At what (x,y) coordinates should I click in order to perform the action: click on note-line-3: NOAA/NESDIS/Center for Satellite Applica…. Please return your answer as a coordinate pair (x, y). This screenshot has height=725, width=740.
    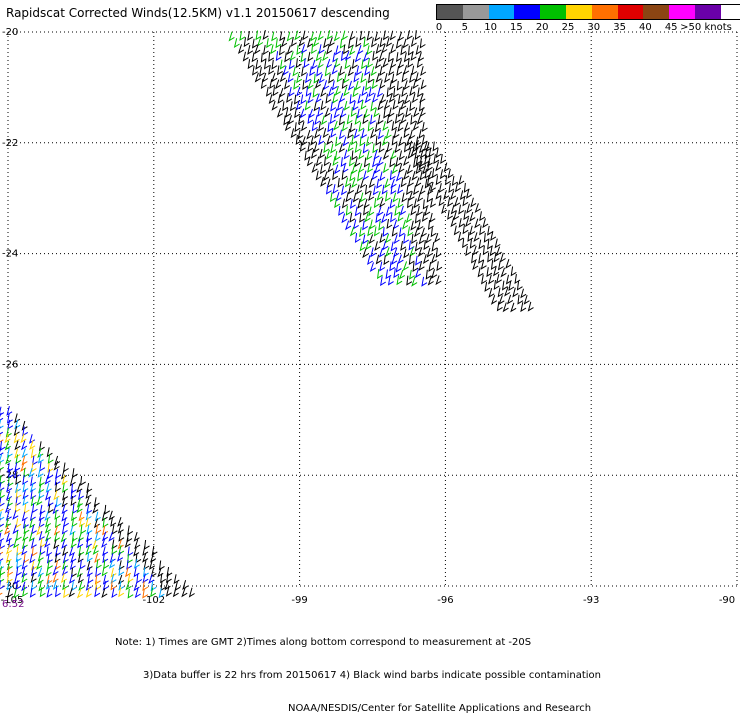
    Looking at the image, I should click on (440, 708).